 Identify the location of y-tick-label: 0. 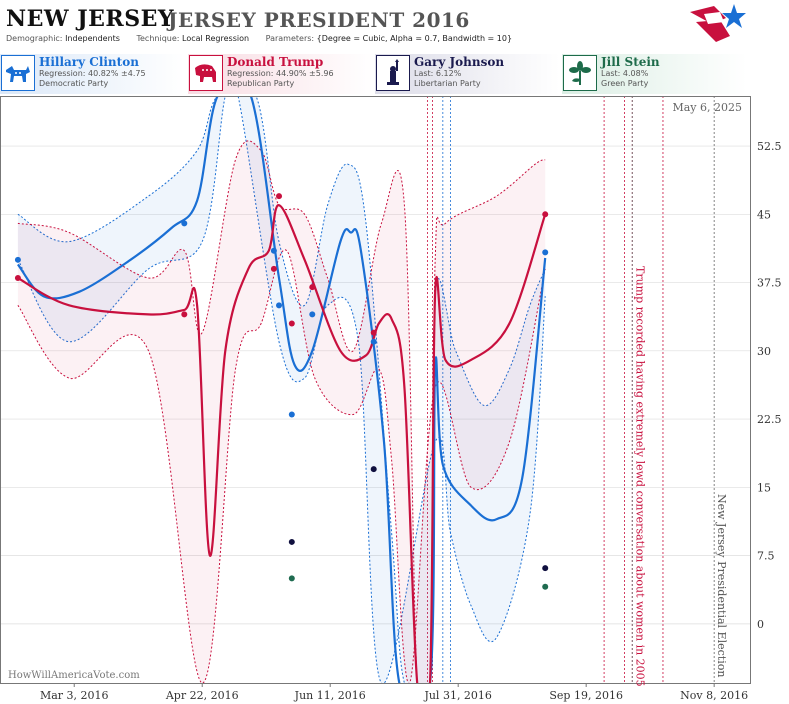
(760, 624).